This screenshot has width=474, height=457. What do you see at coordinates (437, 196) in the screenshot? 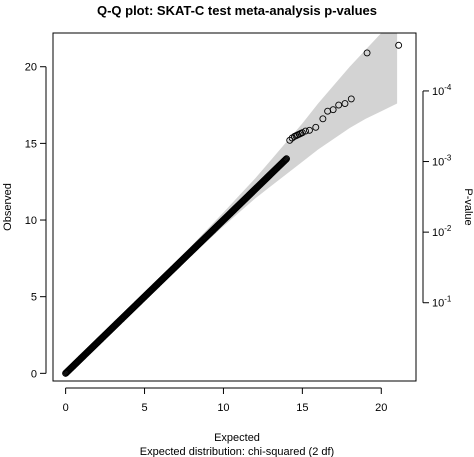
I see `right-p-value-axis: 10⁻¹ 10⁻² 10⁻³ 10⁻⁴` at bounding box center [437, 196].